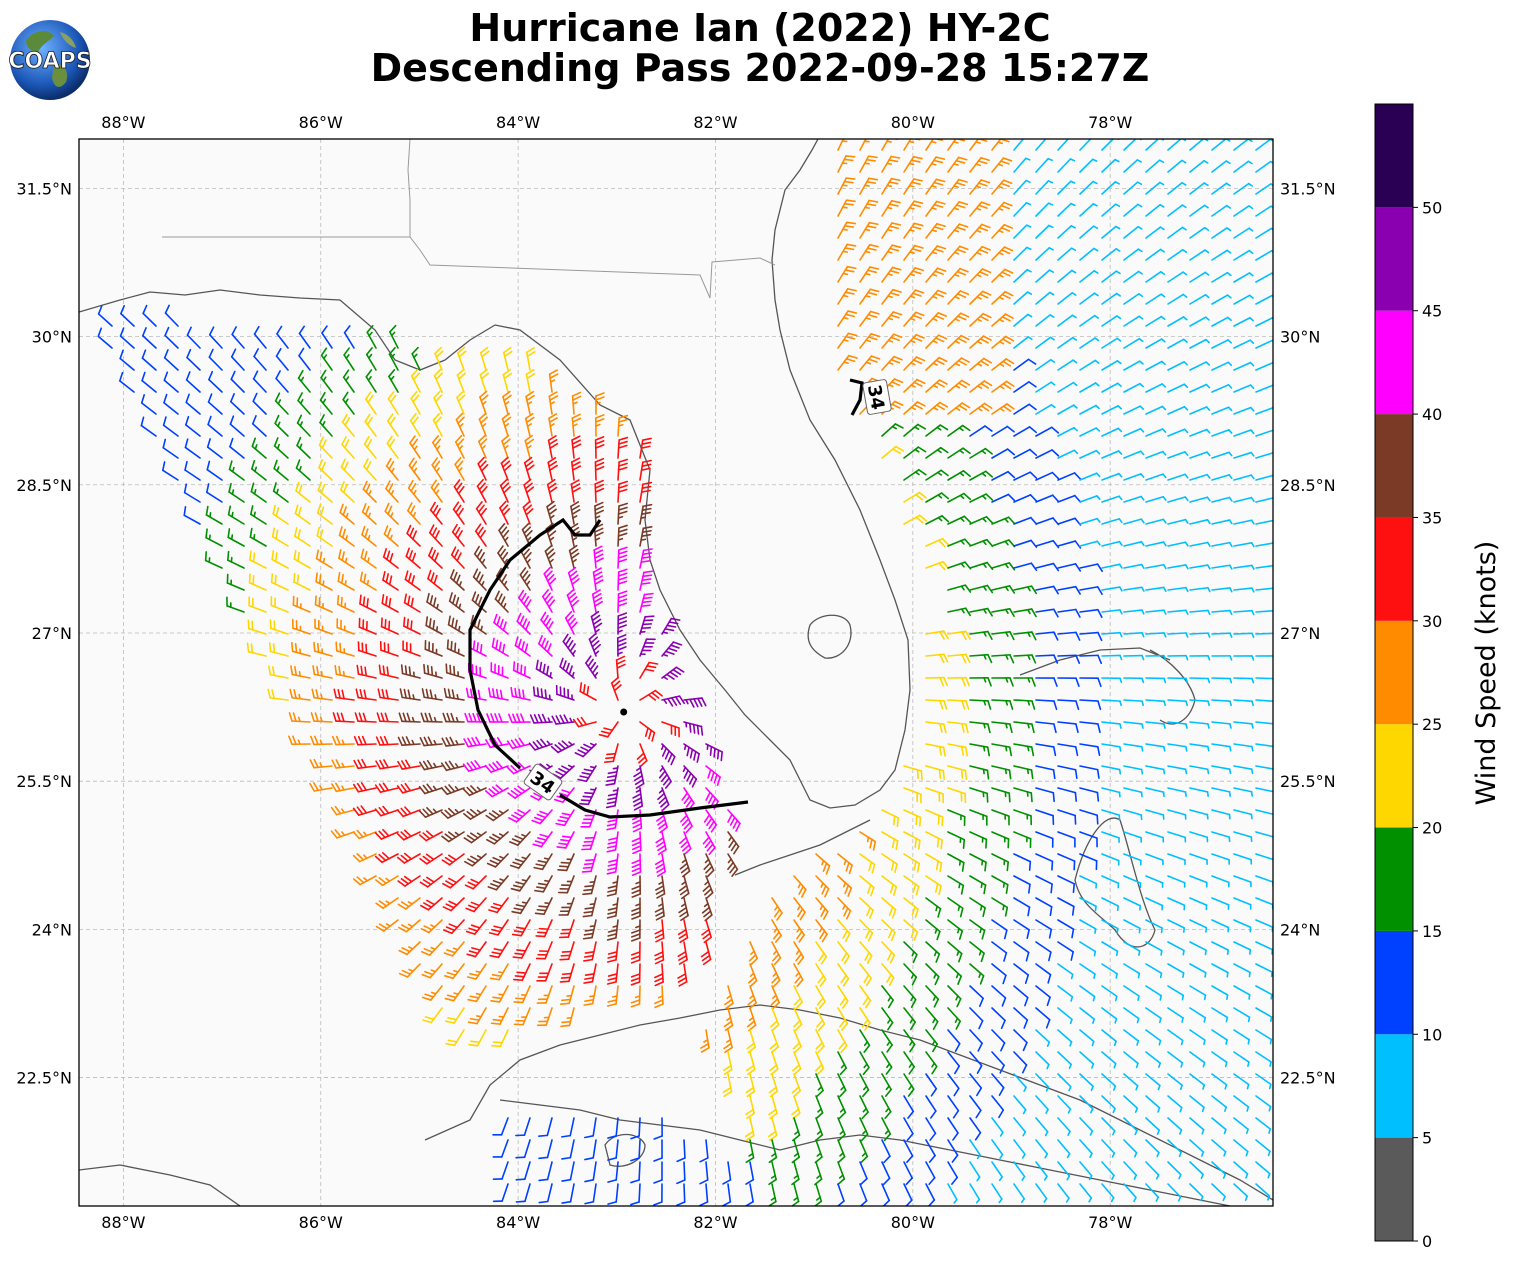  I want to click on colorbar-tick-label: 50, so click(1432, 207).